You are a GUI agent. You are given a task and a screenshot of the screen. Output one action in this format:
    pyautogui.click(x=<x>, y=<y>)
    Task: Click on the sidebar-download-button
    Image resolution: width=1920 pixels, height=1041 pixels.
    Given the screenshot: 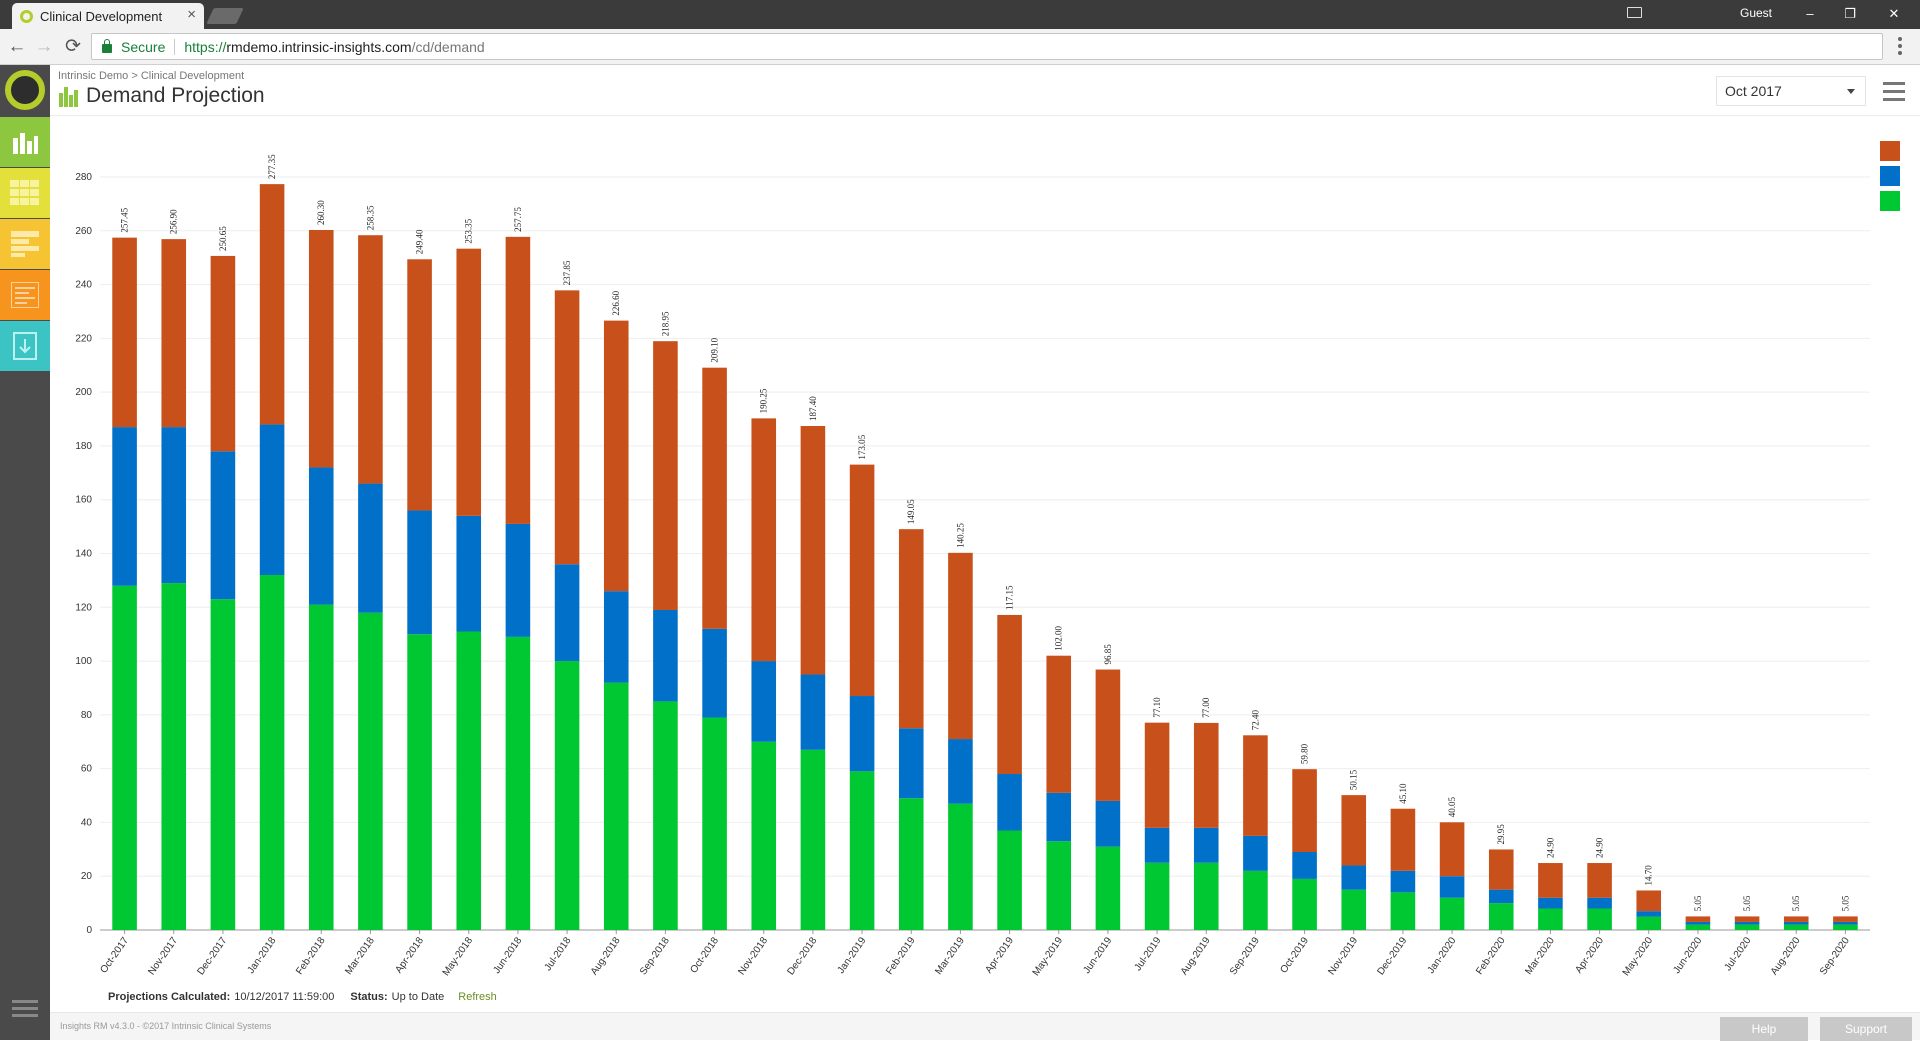 What is the action you would take?
    pyautogui.click(x=25, y=346)
    